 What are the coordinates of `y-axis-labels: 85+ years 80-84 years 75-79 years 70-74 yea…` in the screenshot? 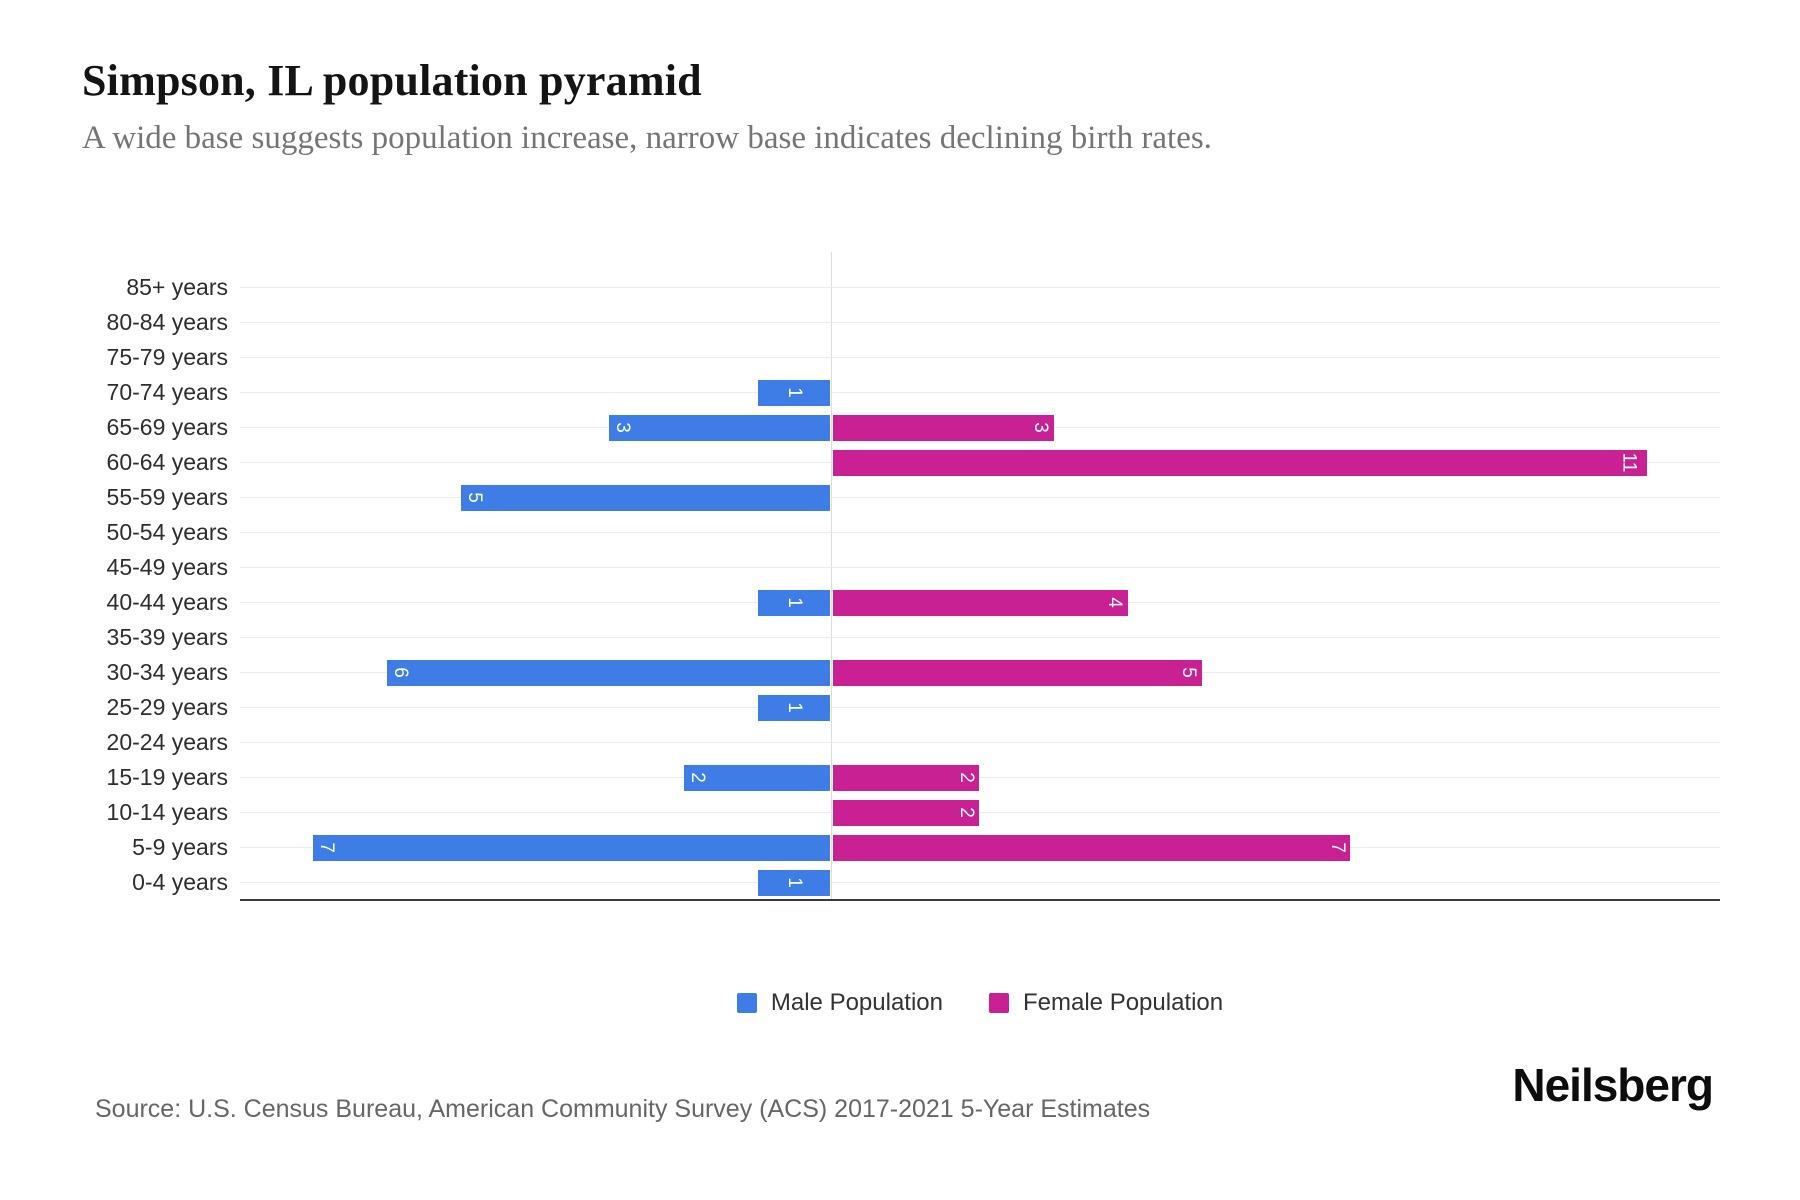 It's located at (114, 576).